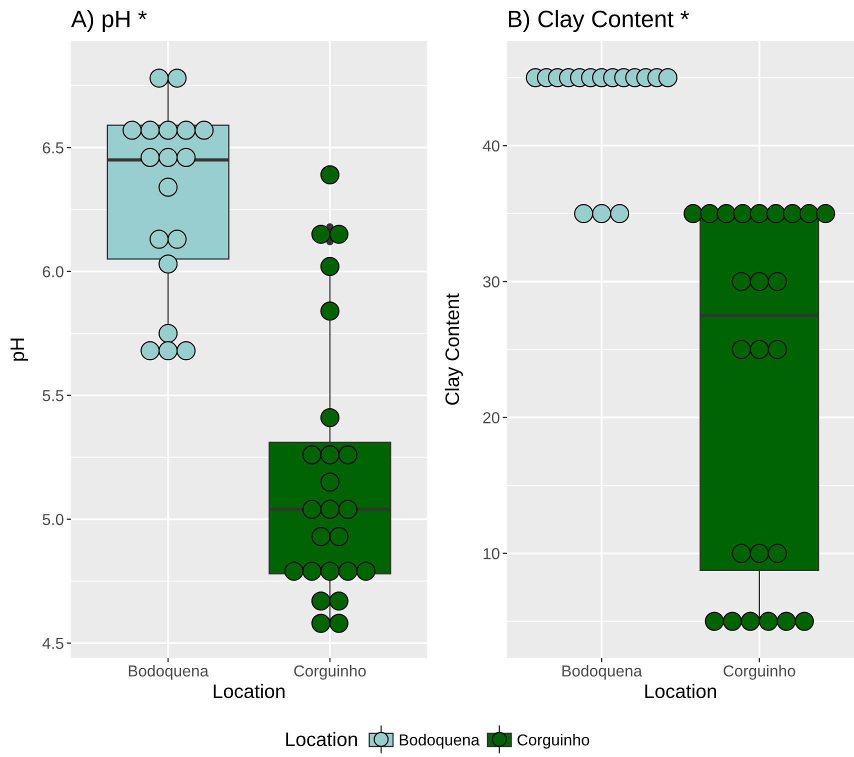 The image size is (854, 757). Describe the element at coordinates (109, 21) in the screenshot. I see `chart-title: A) pH *` at that location.